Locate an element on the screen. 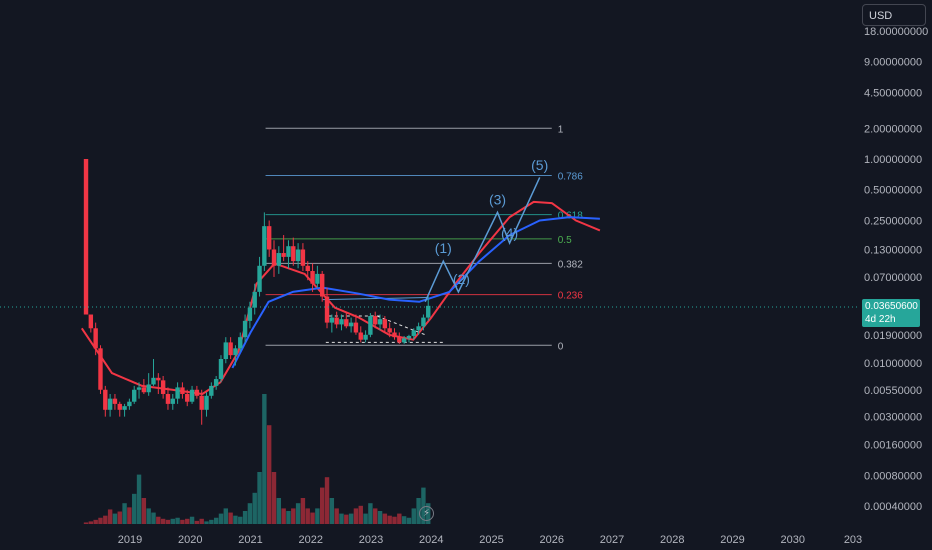  price-tick-label: 1.00000000 is located at coordinates (893, 160).